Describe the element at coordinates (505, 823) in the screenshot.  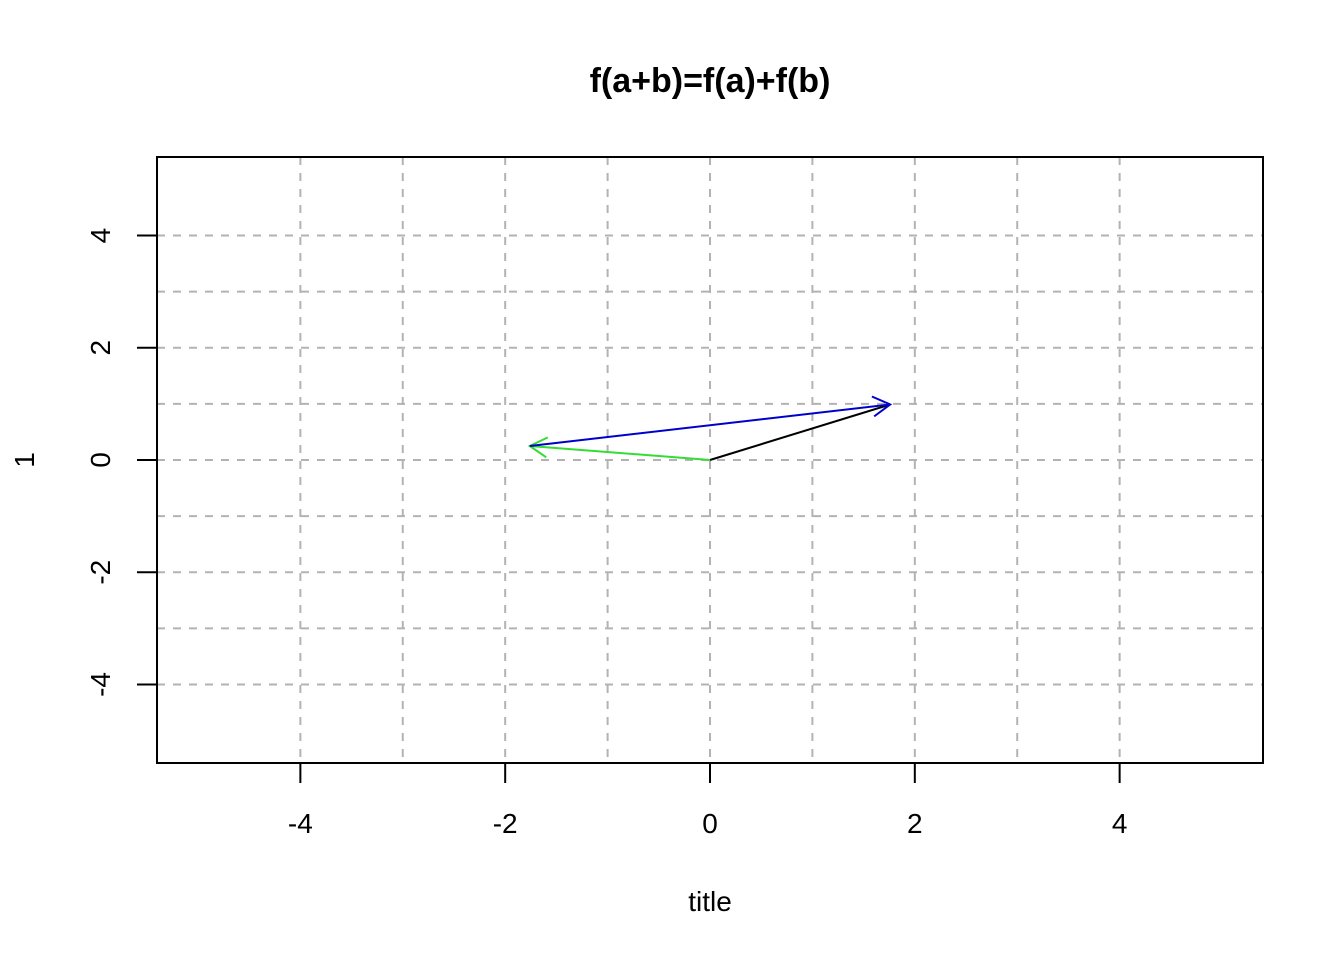
I see `x-tick-label: -2` at that location.